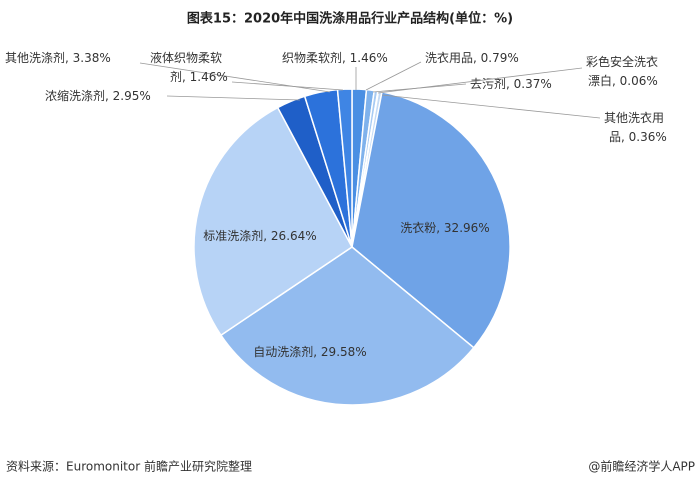 This screenshot has width=700, height=489. Describe the element at coordinates (641, 466) in the screenshot. I see `brand: @前瞻经济学人APP` at that location.